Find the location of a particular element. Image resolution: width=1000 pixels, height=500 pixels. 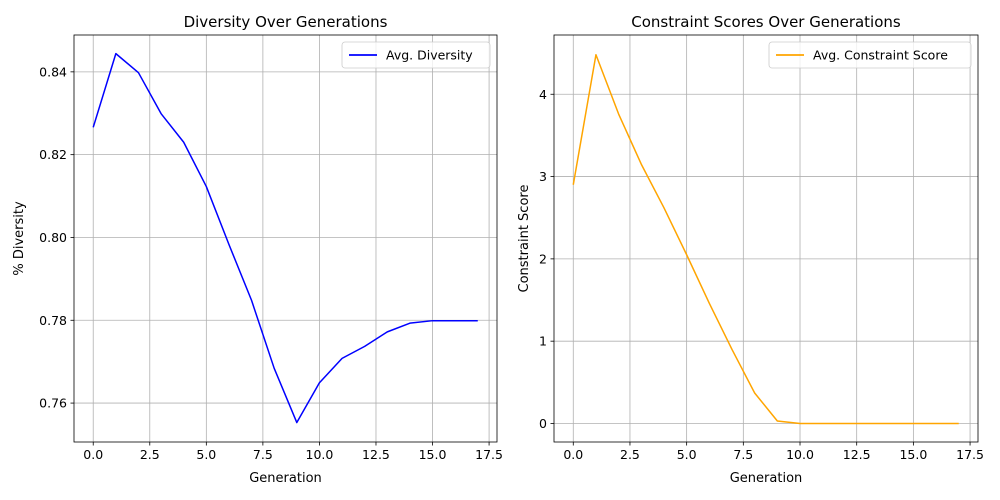

y-tick-label: 0.84 is located at coordinates (53, 71).